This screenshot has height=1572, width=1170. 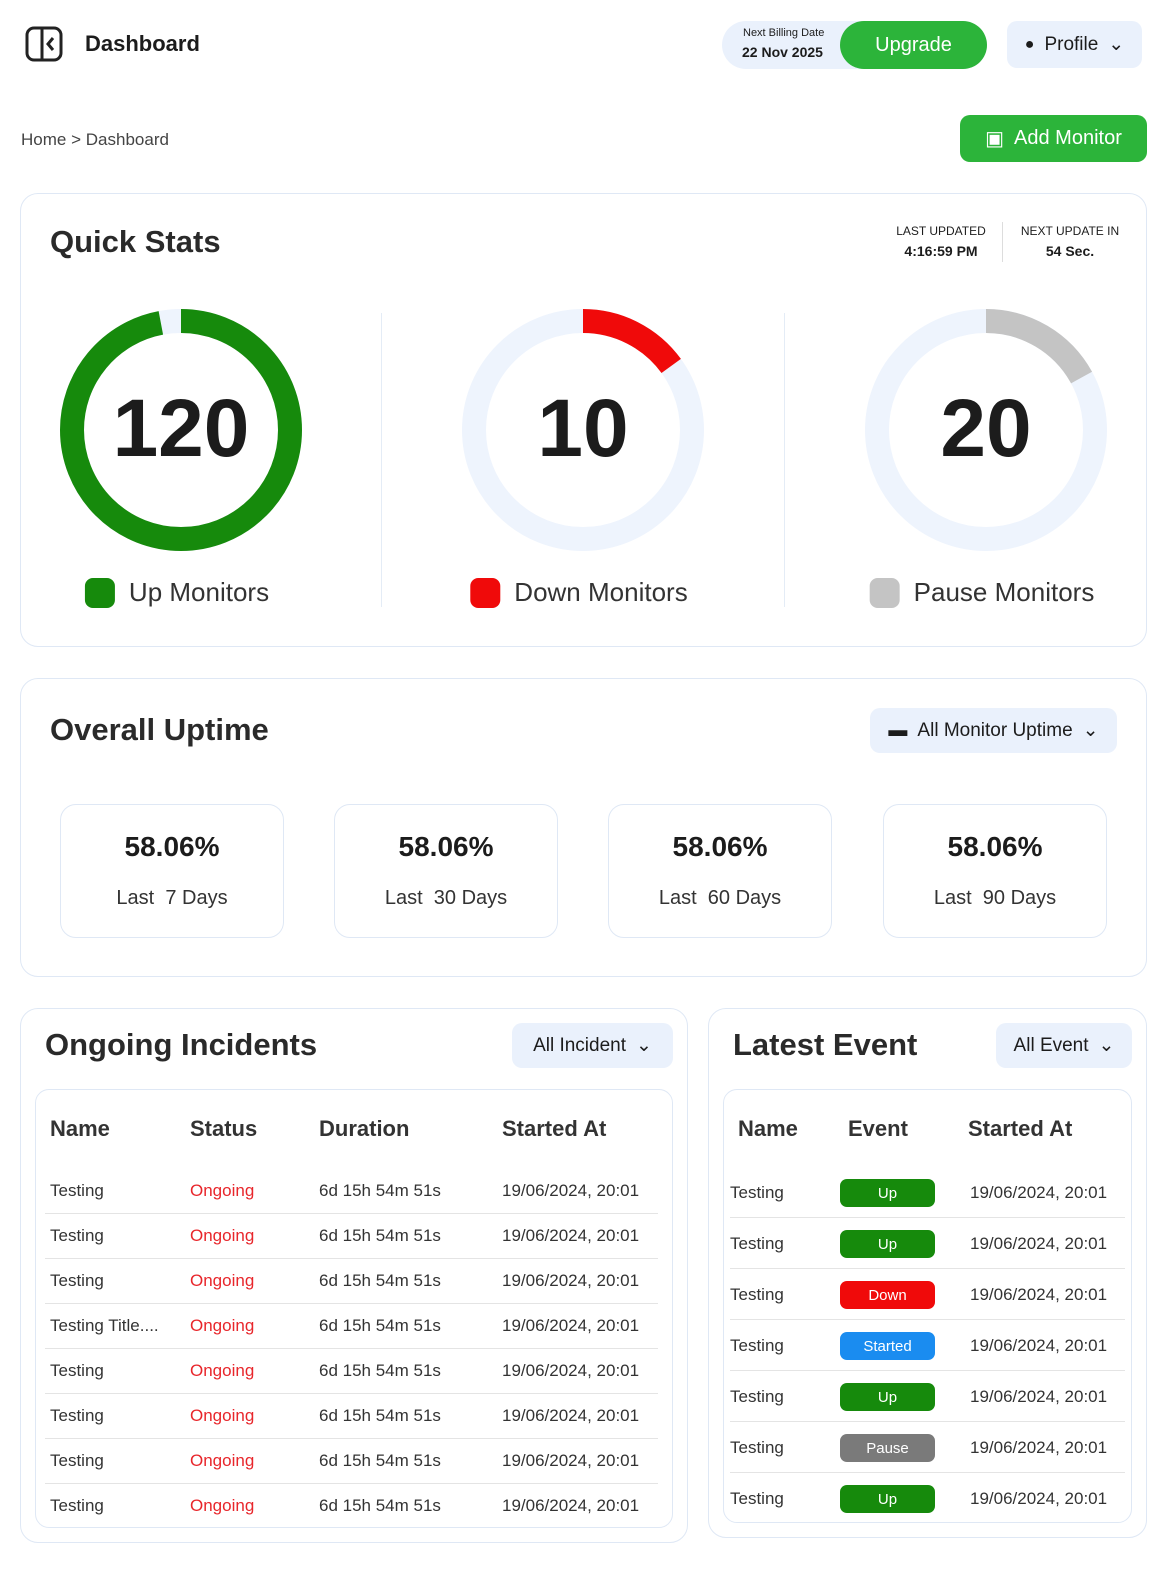 What do you see at coordinates (1051, 1045) in the screenshot?
I see `event-filter-text: All Event` at bounding box center [1051, 1045].